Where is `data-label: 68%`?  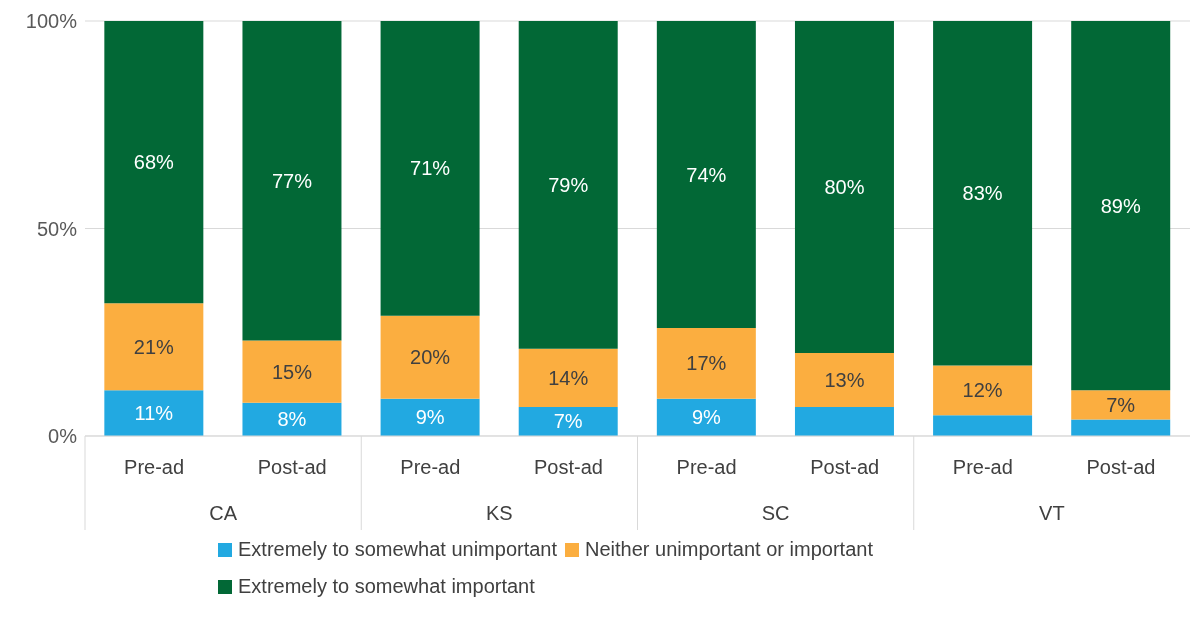
data-label: 68% is located at coordinates (154, 162).